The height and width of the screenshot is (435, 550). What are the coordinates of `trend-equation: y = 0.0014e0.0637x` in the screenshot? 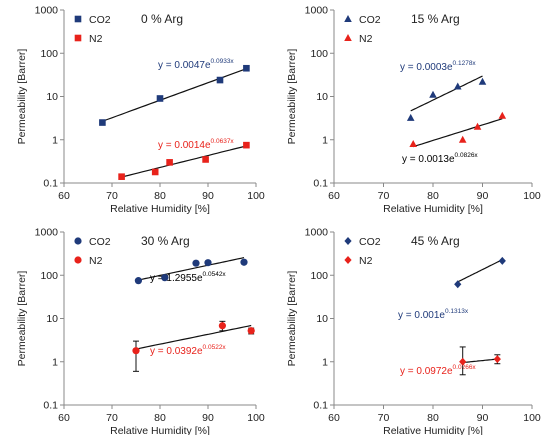 It's located at (196, 144).